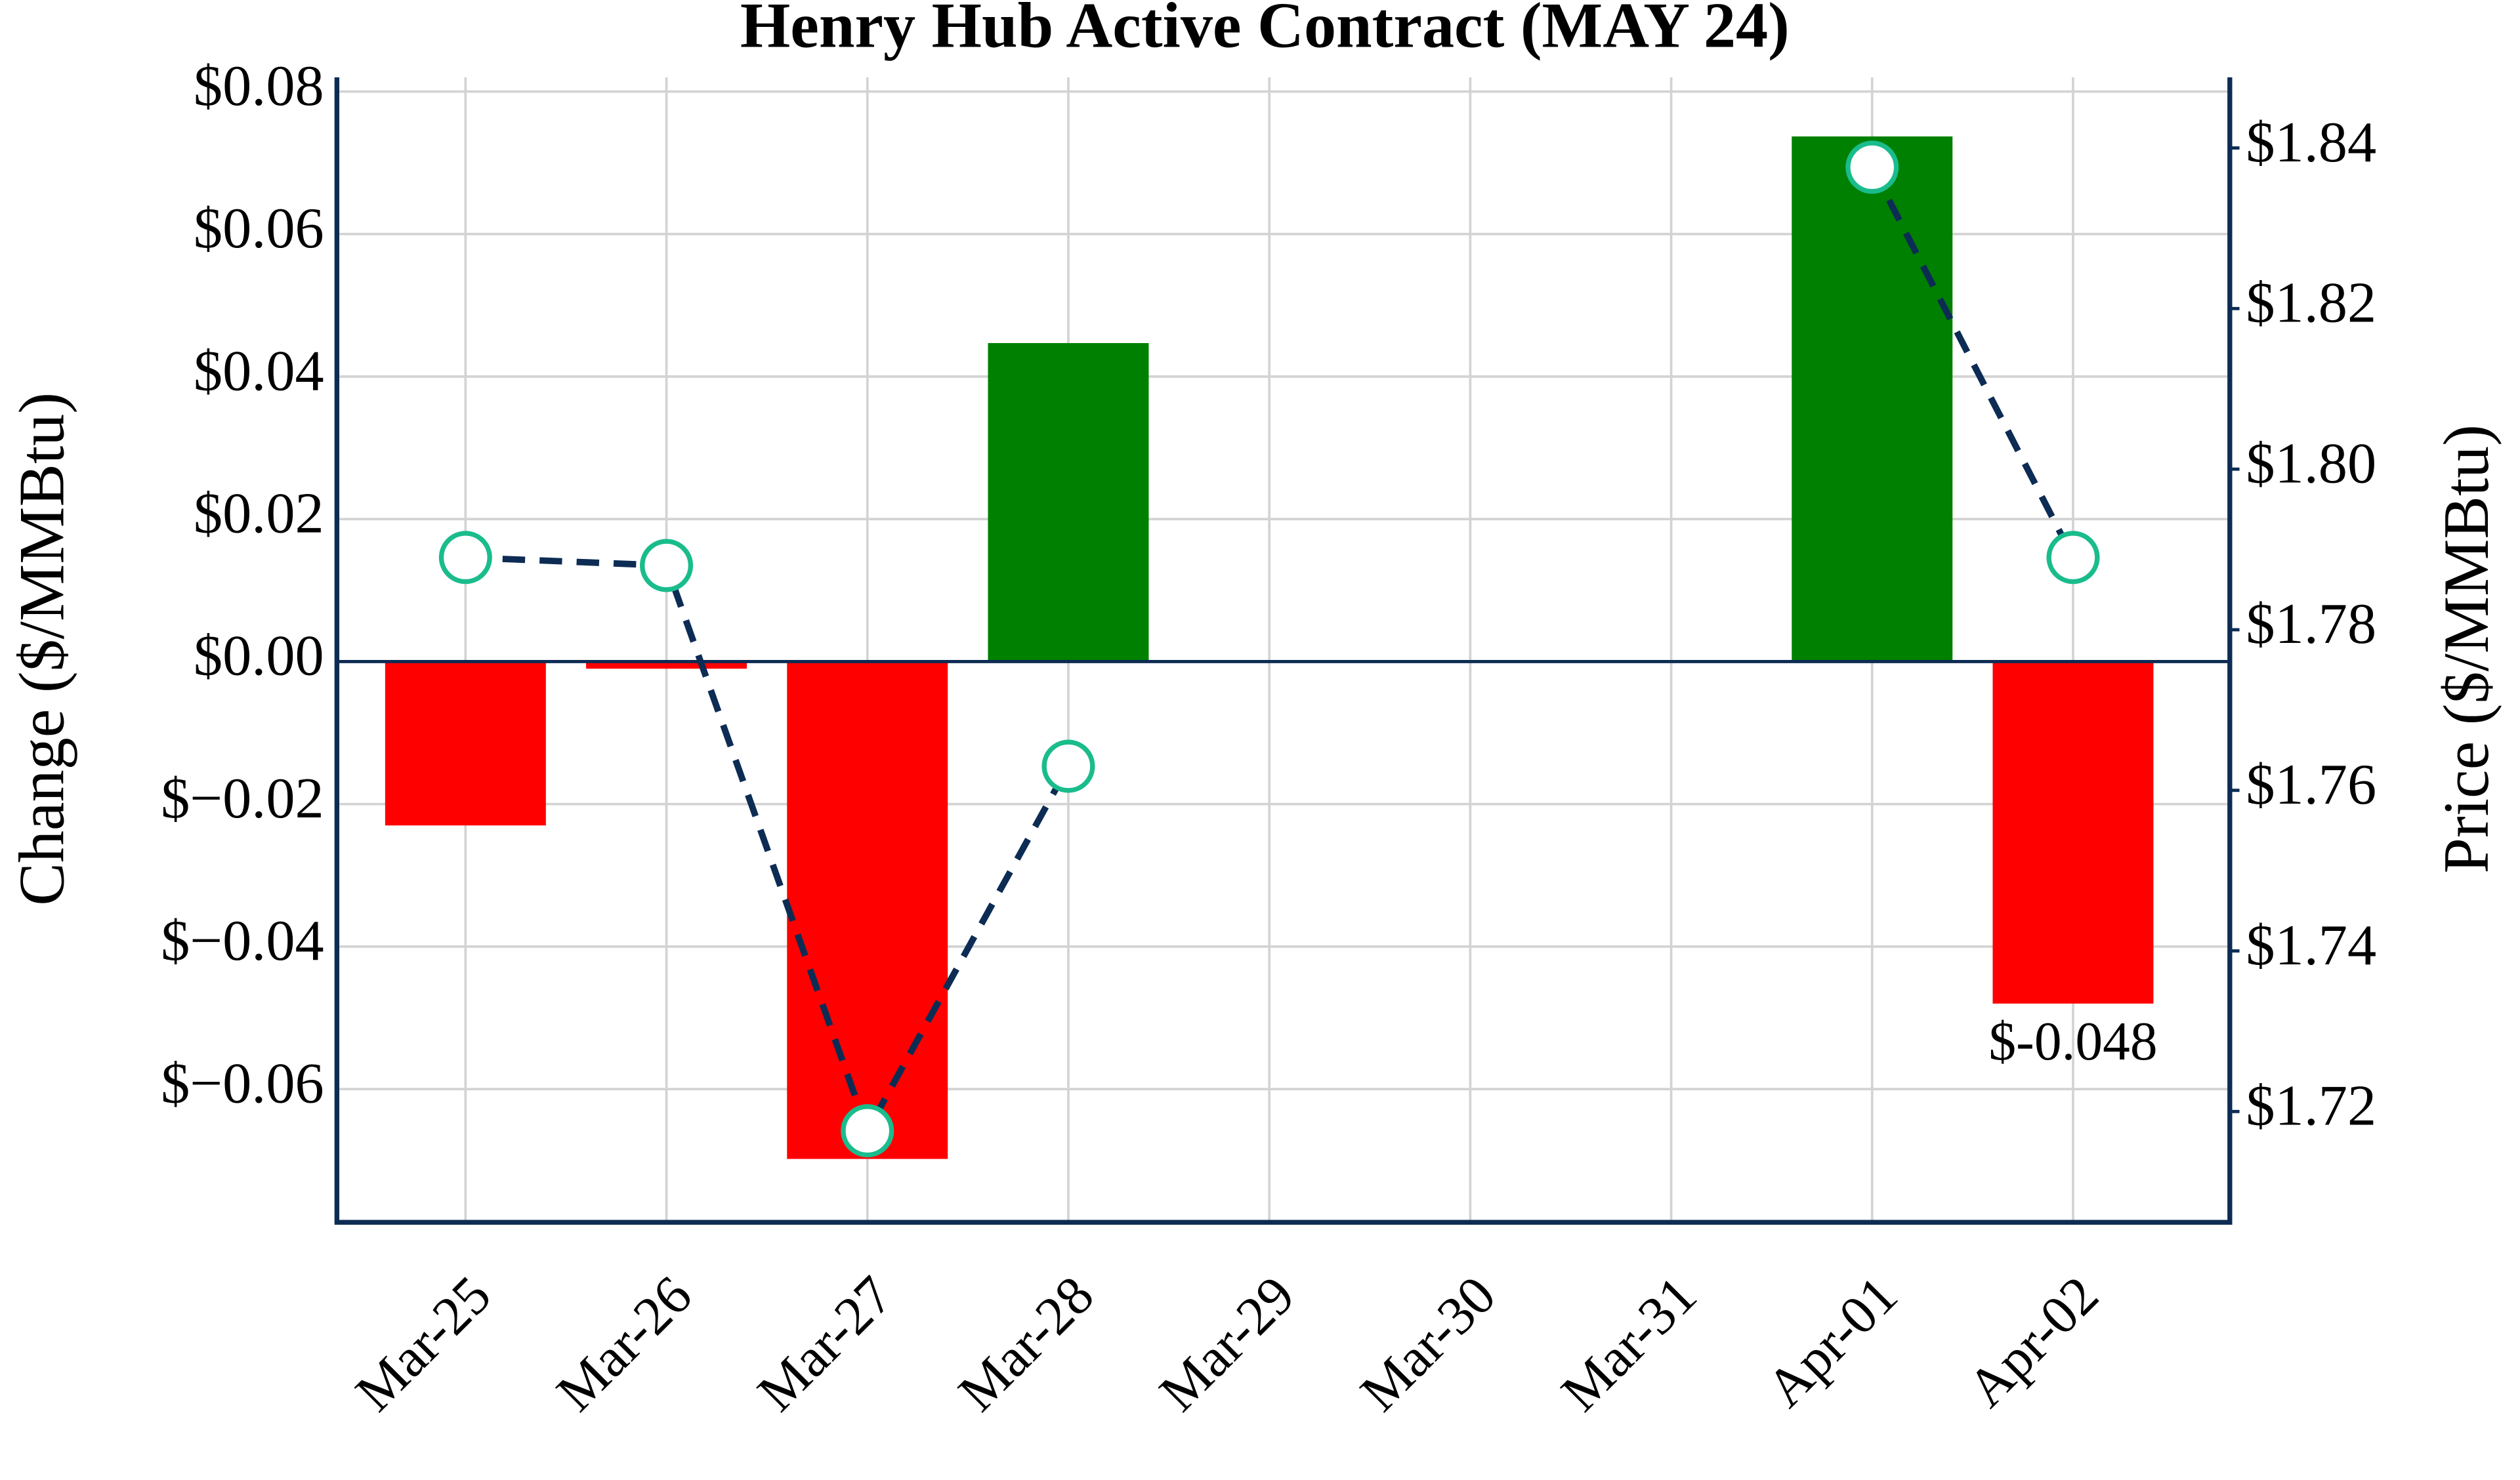  I want to click on y-tick-label: $−0.04, so click(242, 941).